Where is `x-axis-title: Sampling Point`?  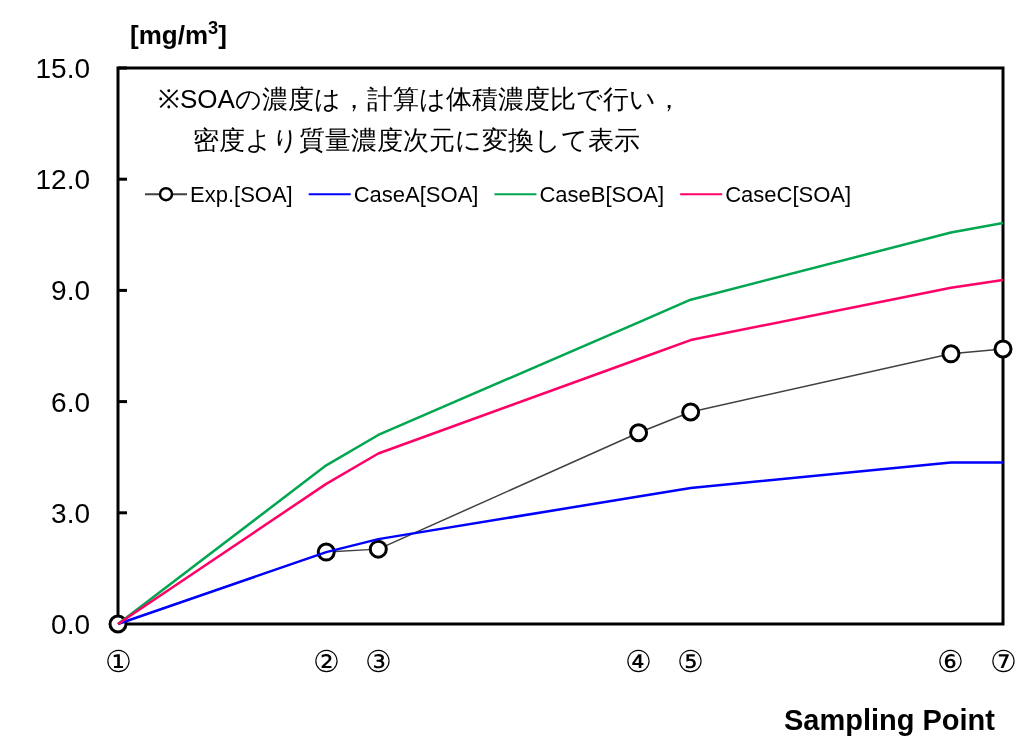
x-axis-title: Sampling Point is located at coordinates (889, 720).